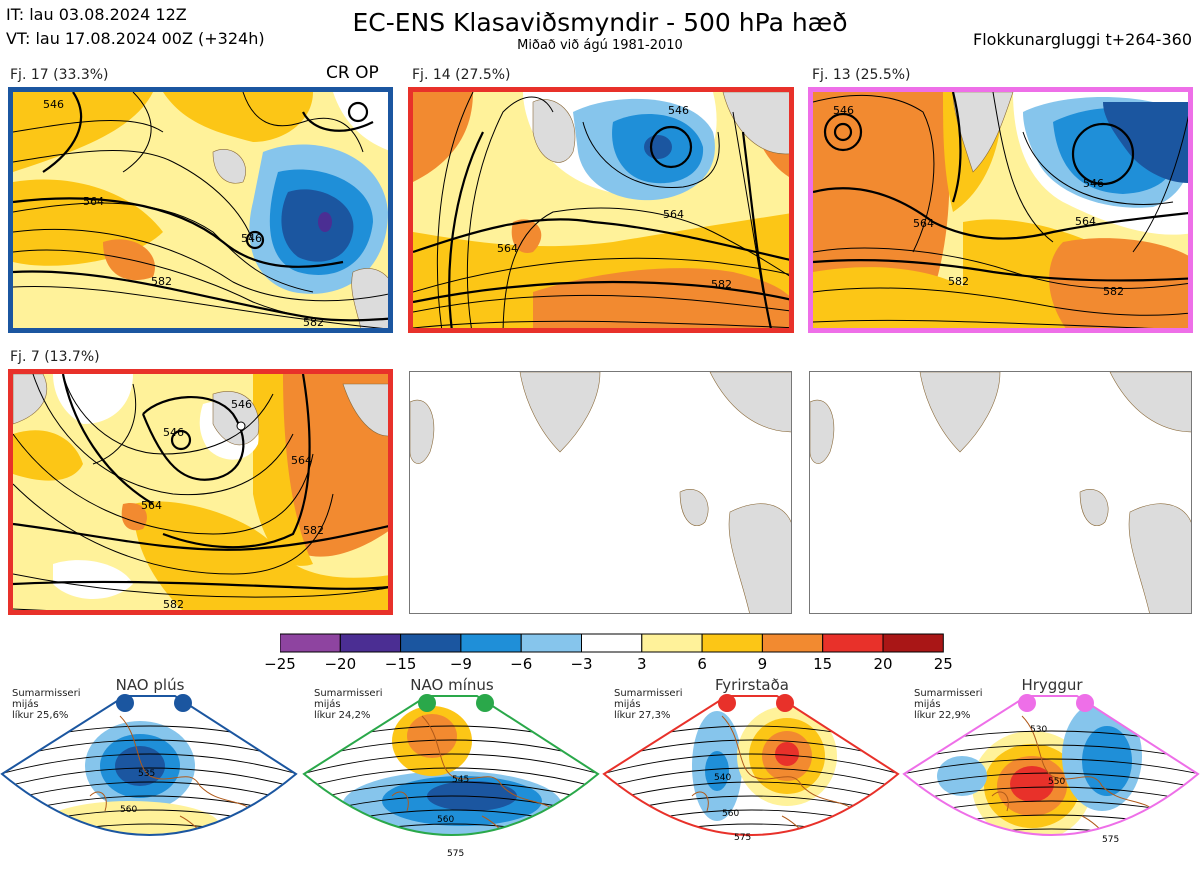  Describe the element at coordinates (762, 664) in the screenshot. I see `colorbar-tick-label: 9` at that location.